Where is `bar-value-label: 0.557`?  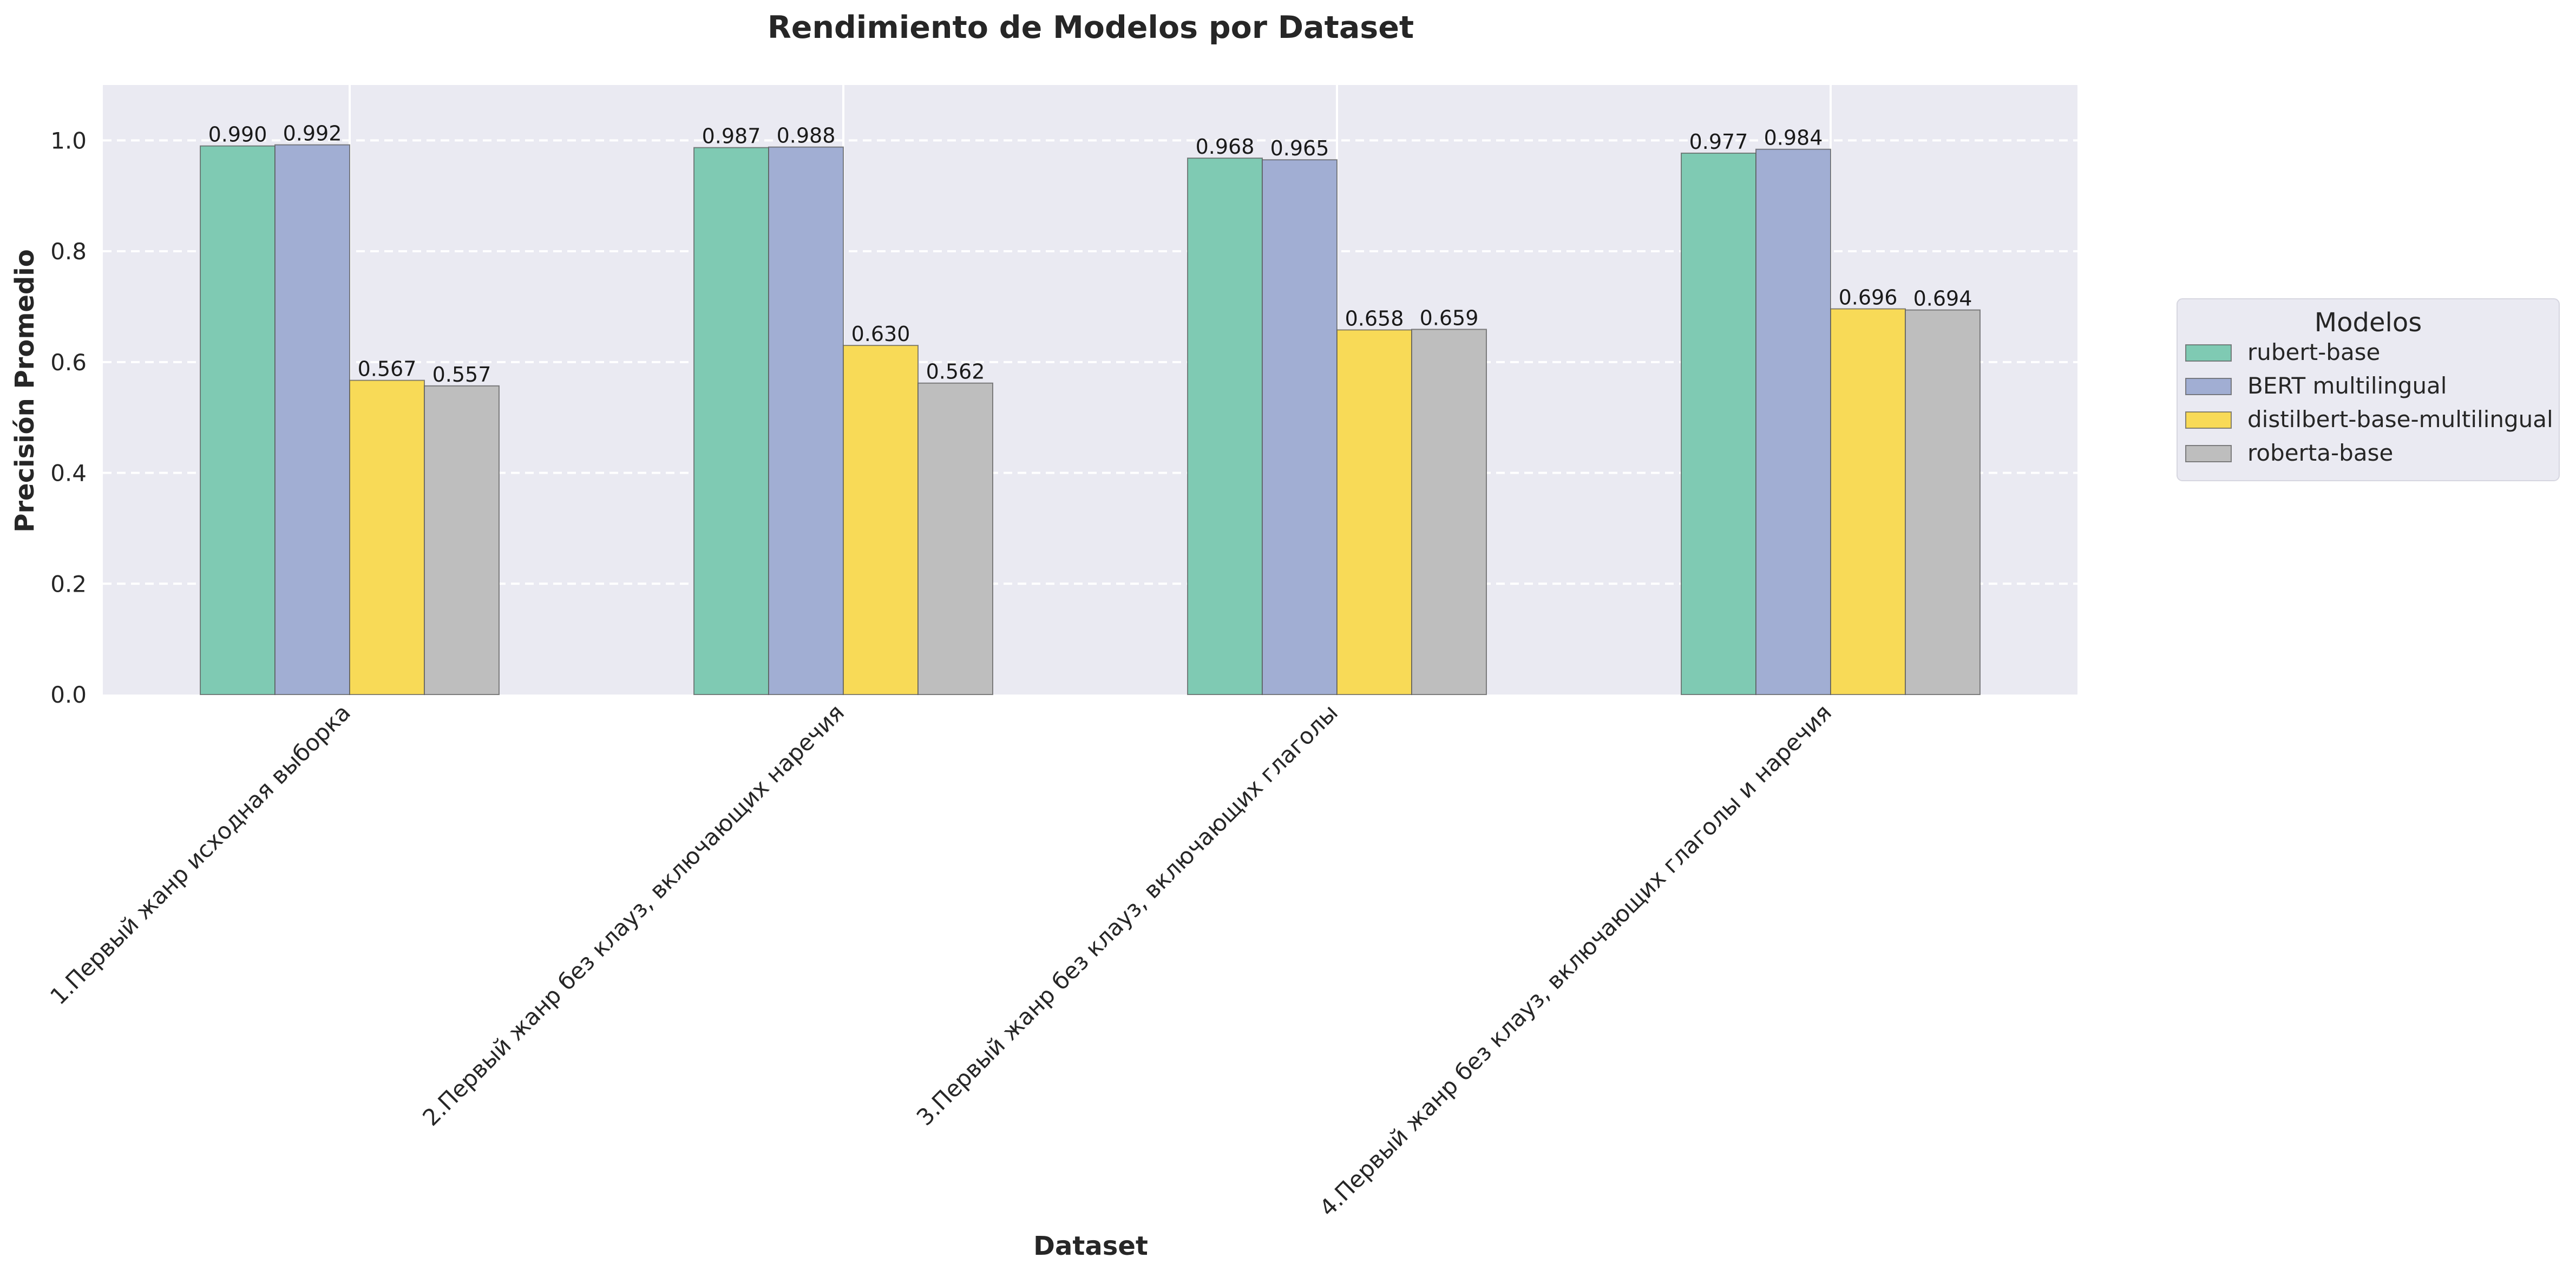 bar-value-label: 0.557 is located at coordinates (461, 375).